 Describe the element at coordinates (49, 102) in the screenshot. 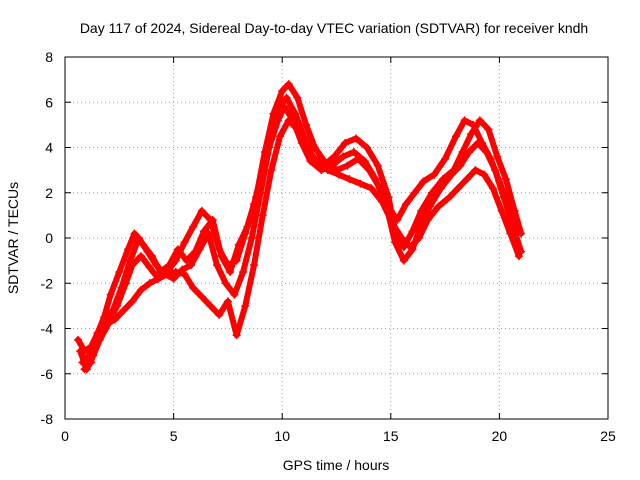

I see `y-tick-label: 6` at that location.